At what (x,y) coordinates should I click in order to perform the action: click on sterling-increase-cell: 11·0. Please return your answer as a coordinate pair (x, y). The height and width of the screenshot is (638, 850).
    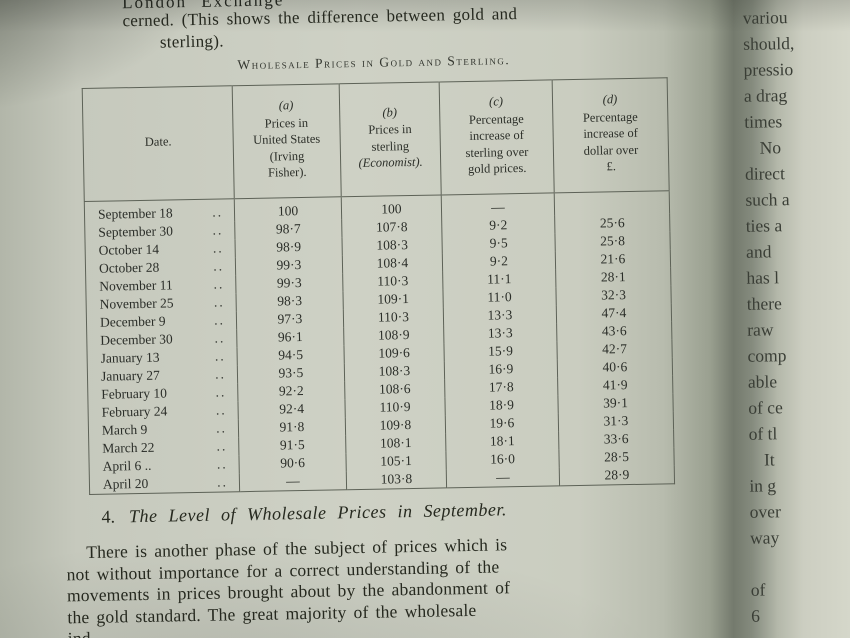
    Looking at the image, I should click on (499, 297).